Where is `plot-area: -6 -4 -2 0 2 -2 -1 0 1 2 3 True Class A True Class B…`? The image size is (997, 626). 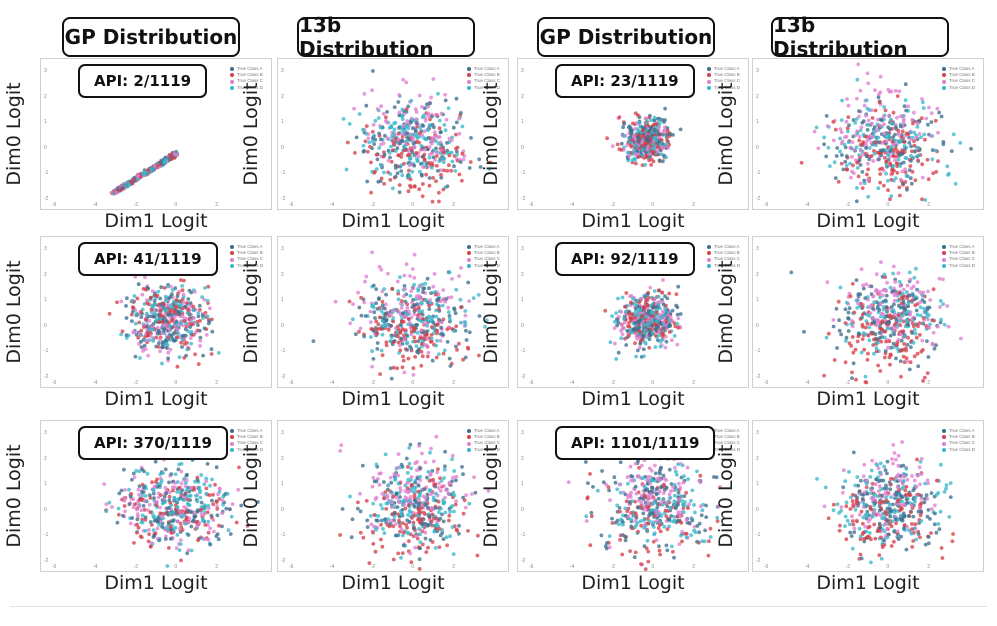
plot-area: -6 -4 -2 0 2 -2 -1 0 1 2 3 True Class A True Class B… is located at coordinates (868, 134).